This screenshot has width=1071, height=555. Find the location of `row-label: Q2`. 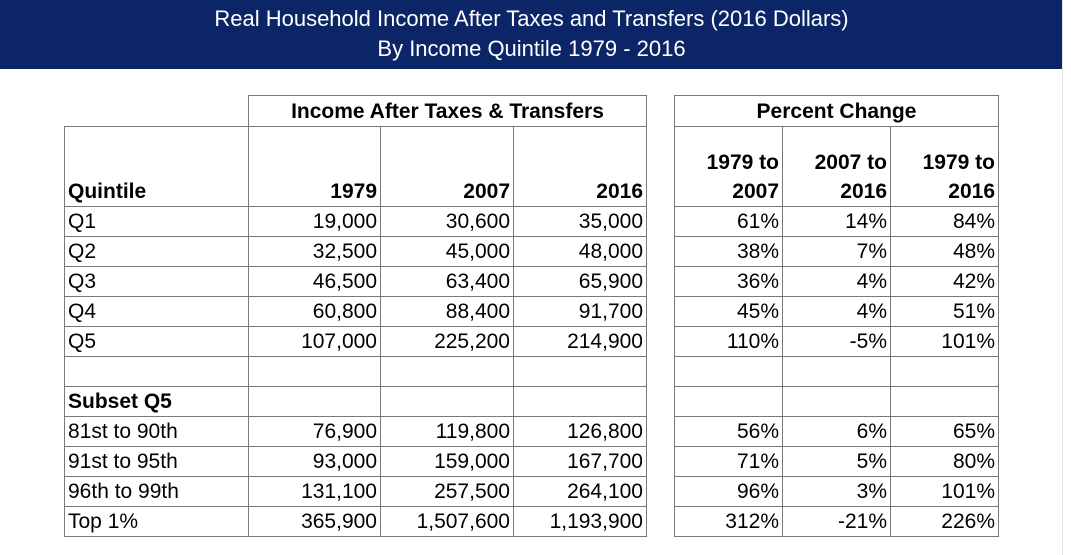

row-label: Q2 is located at coordinates (156, 251).